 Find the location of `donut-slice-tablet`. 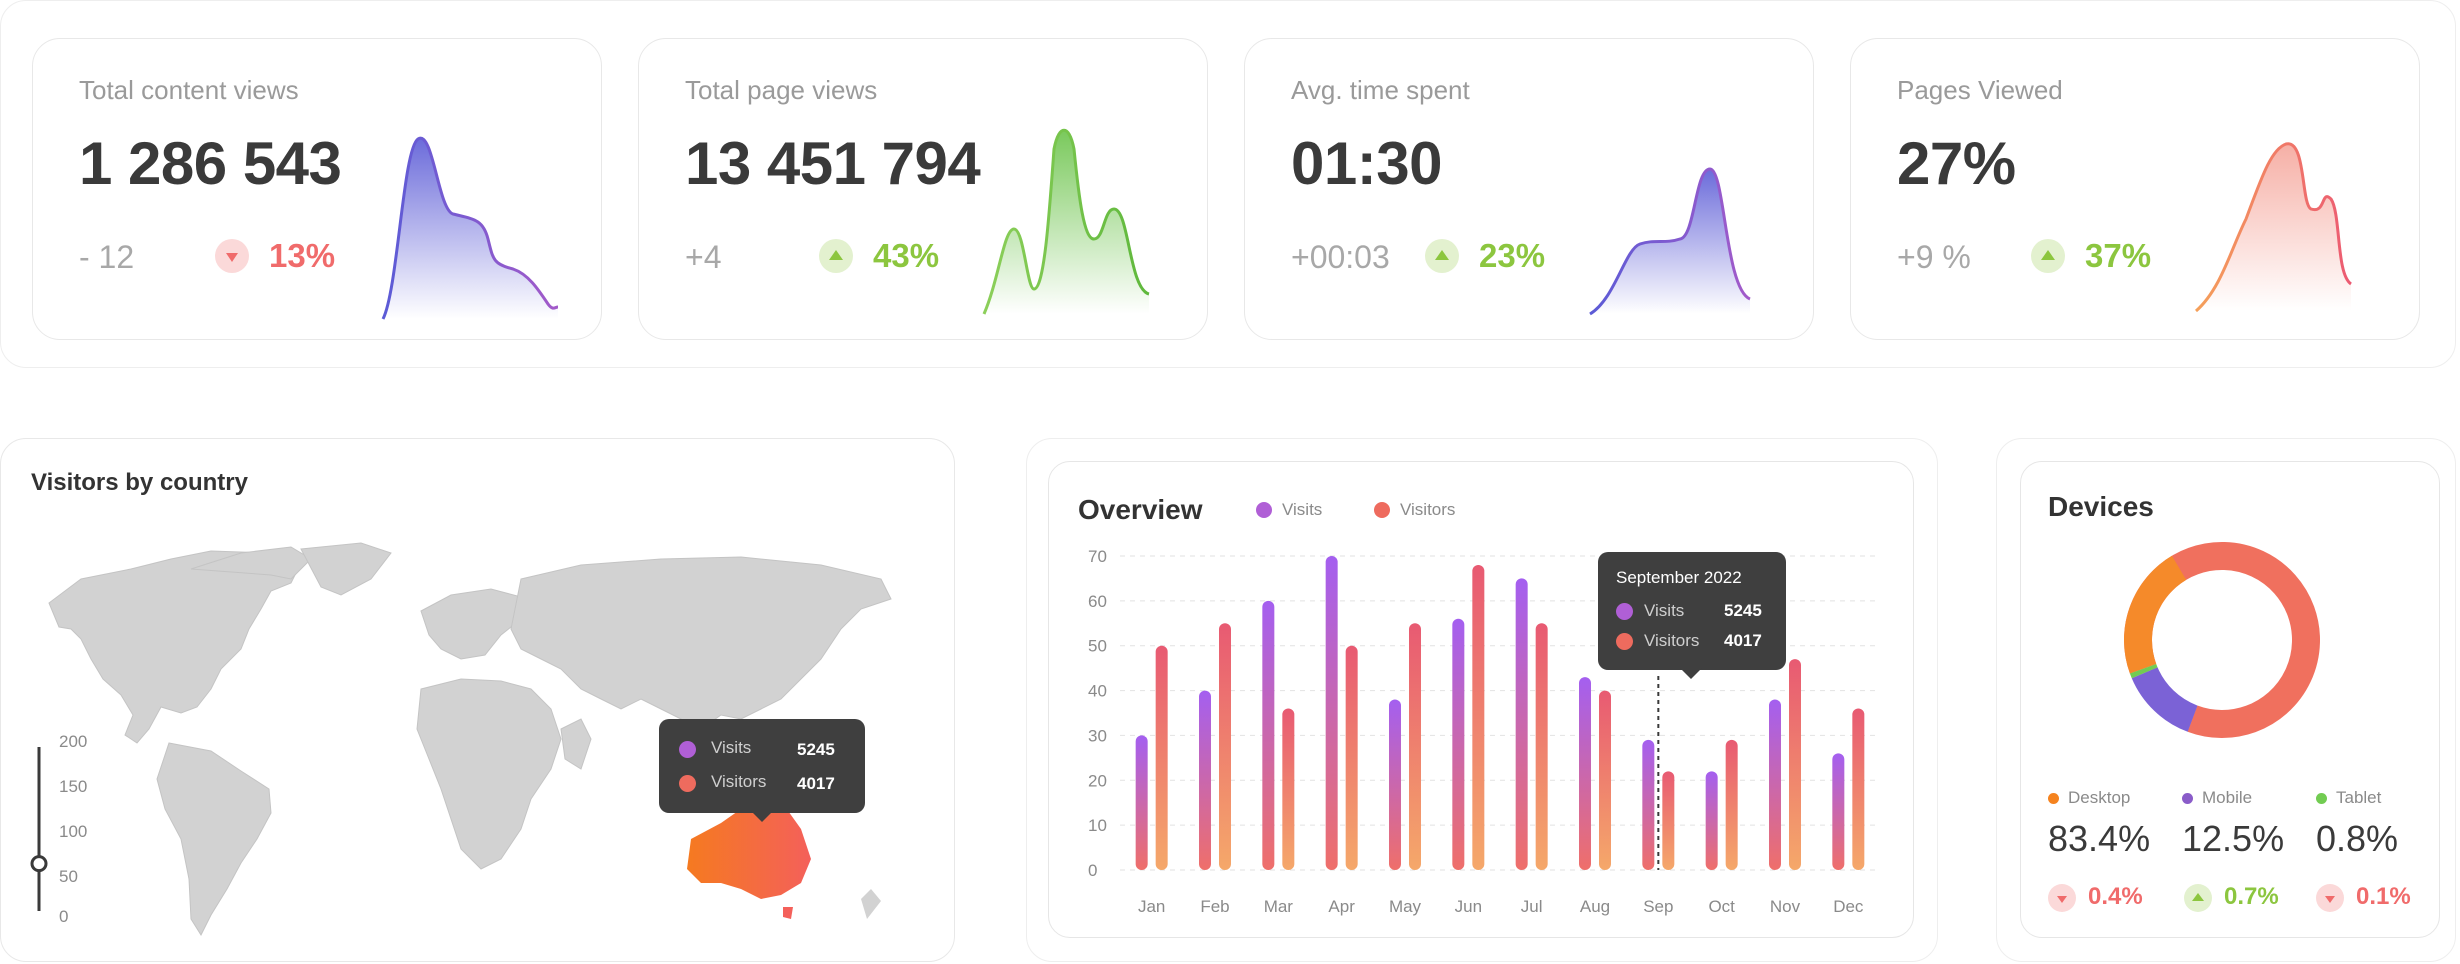

donut-slice-tablet is located at coordinates (2222, 640).